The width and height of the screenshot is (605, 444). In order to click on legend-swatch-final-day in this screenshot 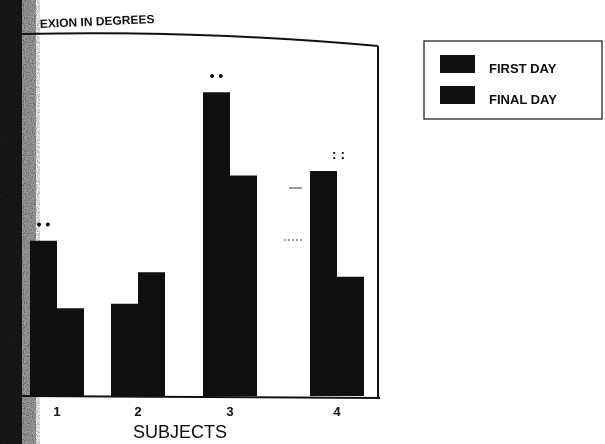, I will do `click(457, 95)`.